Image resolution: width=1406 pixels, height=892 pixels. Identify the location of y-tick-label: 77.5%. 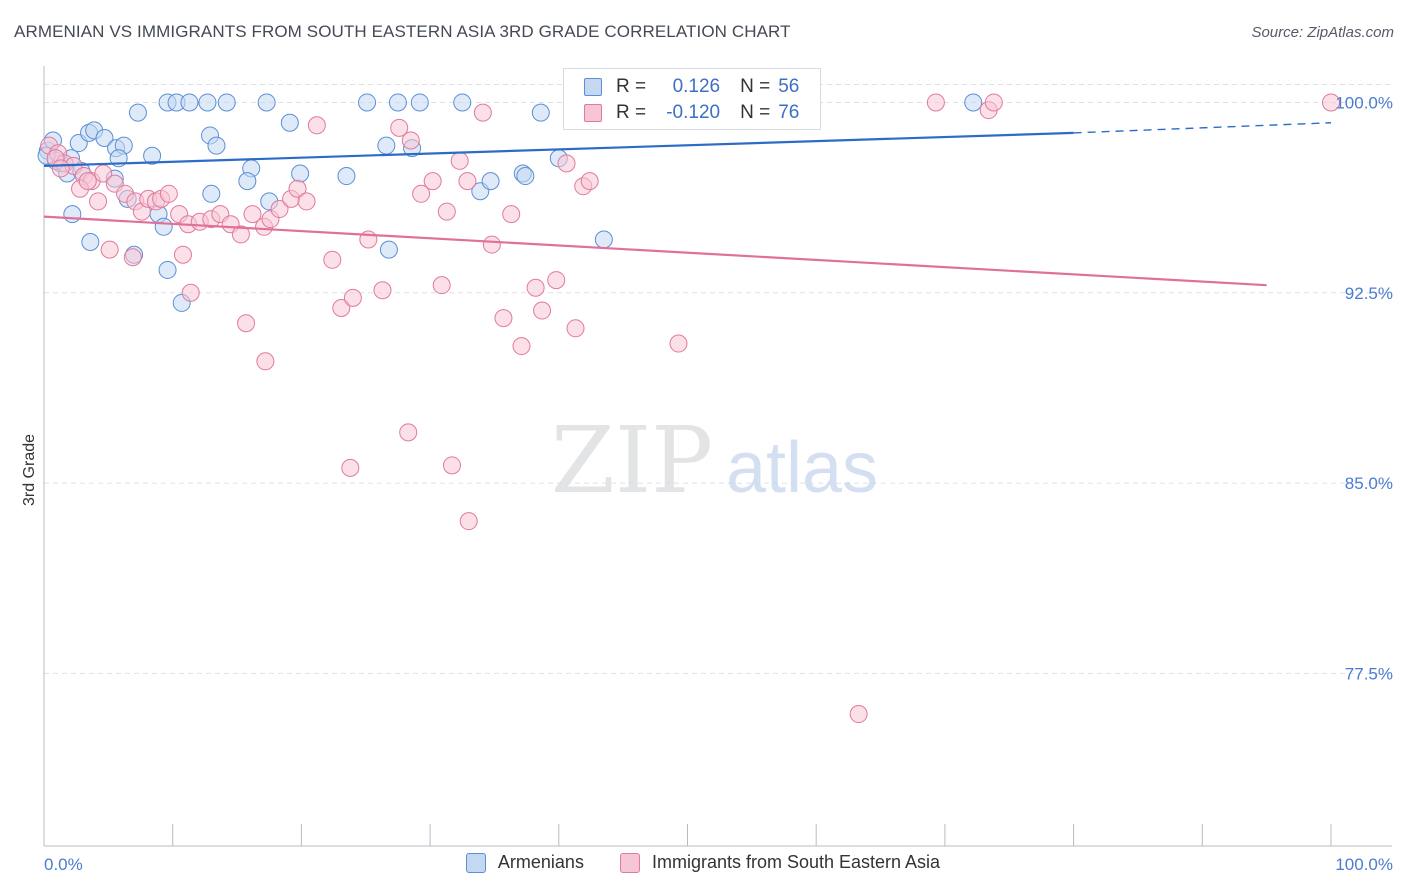
(1369, 673).